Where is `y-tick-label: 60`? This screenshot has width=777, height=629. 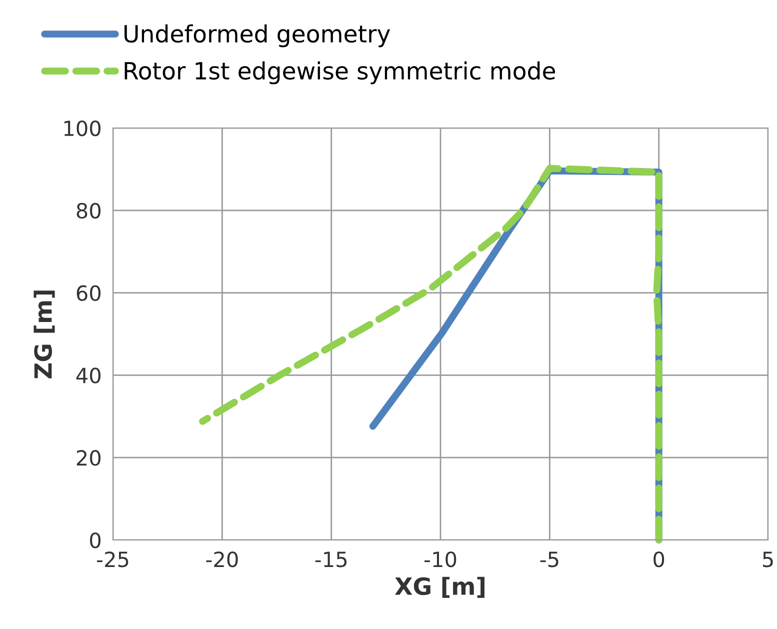 y-tick-label: 60 is located at coordinates (88, 293).